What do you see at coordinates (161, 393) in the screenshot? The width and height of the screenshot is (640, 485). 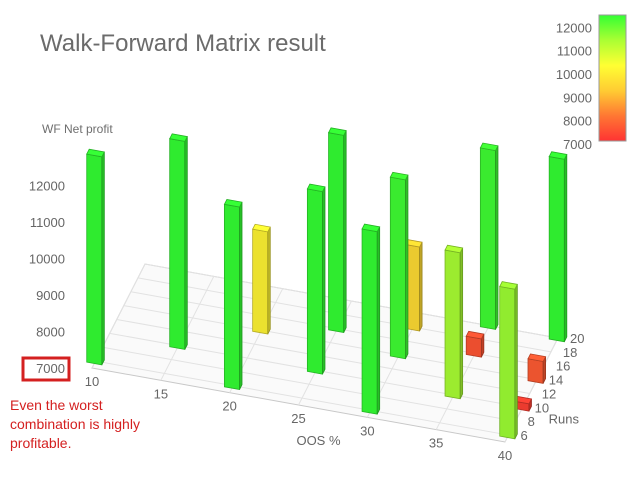 I see `x-tick-label: 15` at bounding box center [161, 393].